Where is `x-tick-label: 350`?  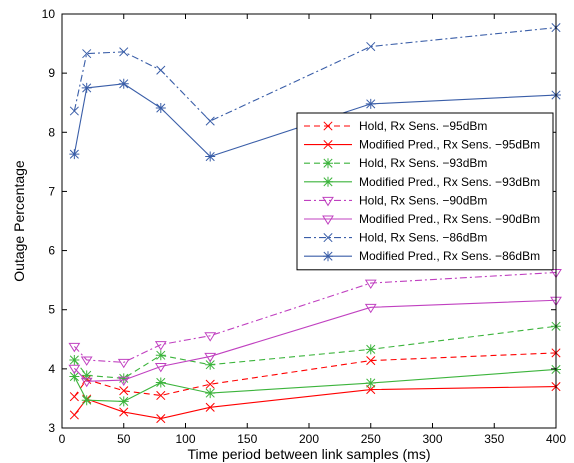 x-tick-label: 350 is located at coordinates (494, 439).